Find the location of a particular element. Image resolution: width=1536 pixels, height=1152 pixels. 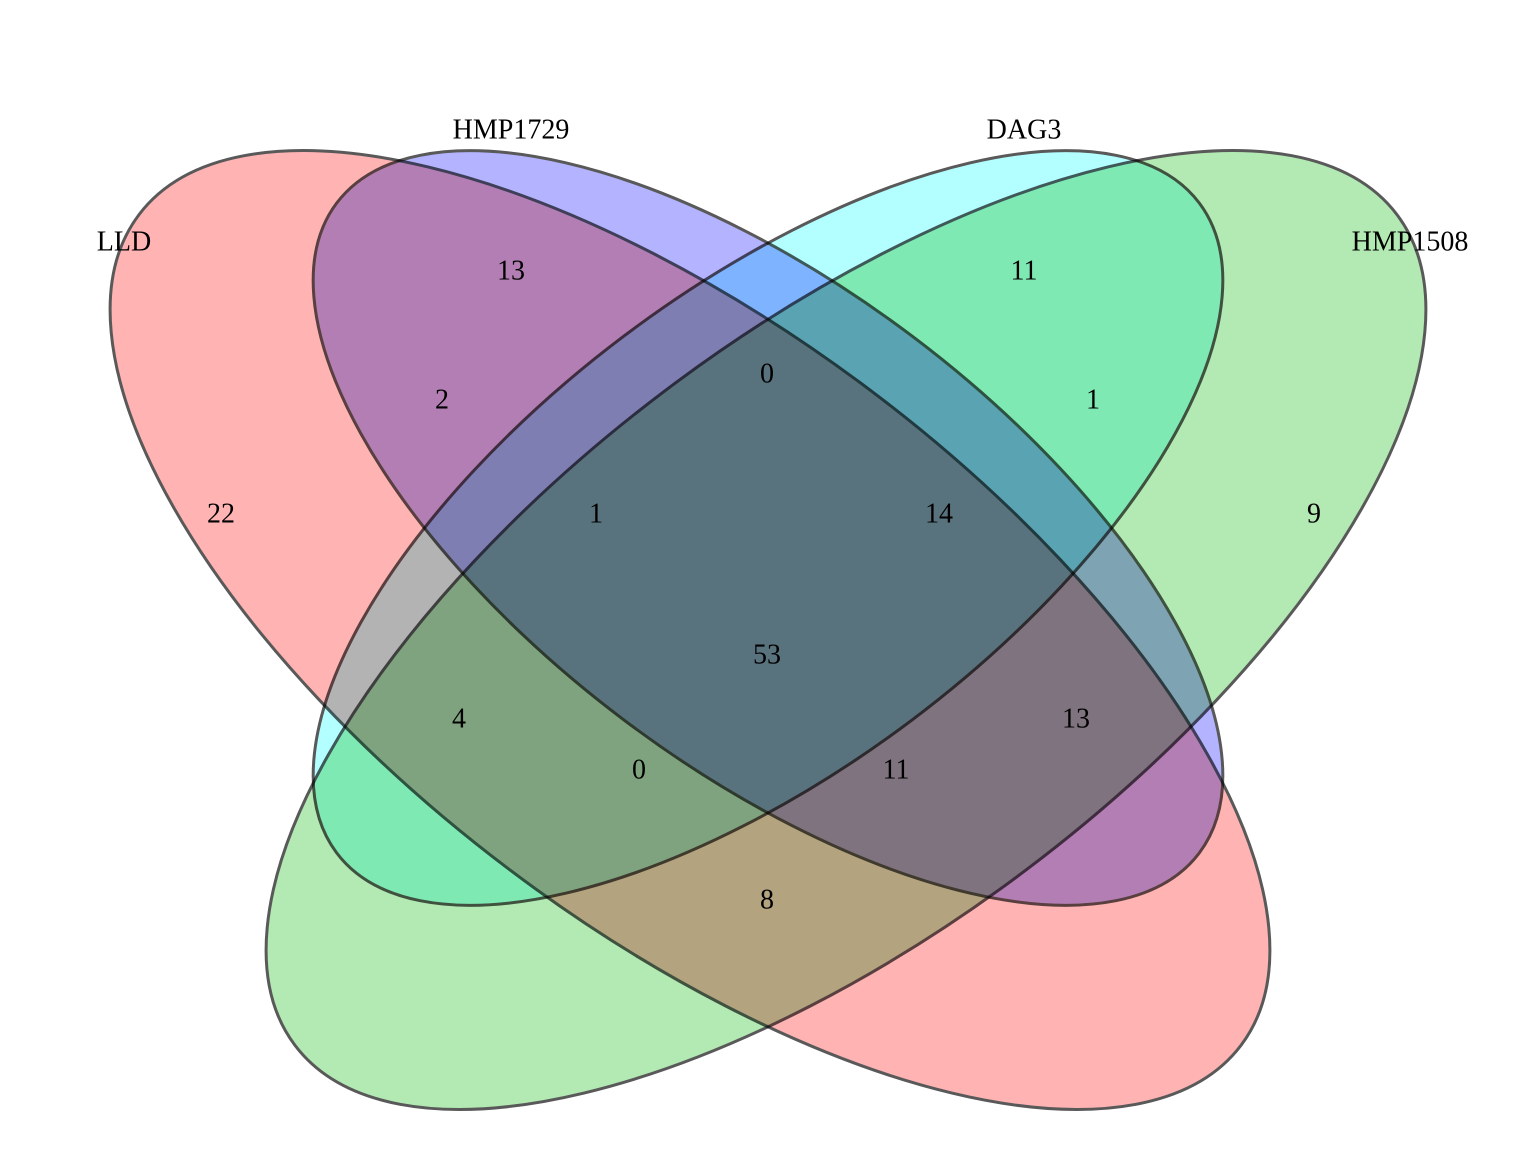

count-hmp1729-only: 13 is located at coordinates (511, 270).